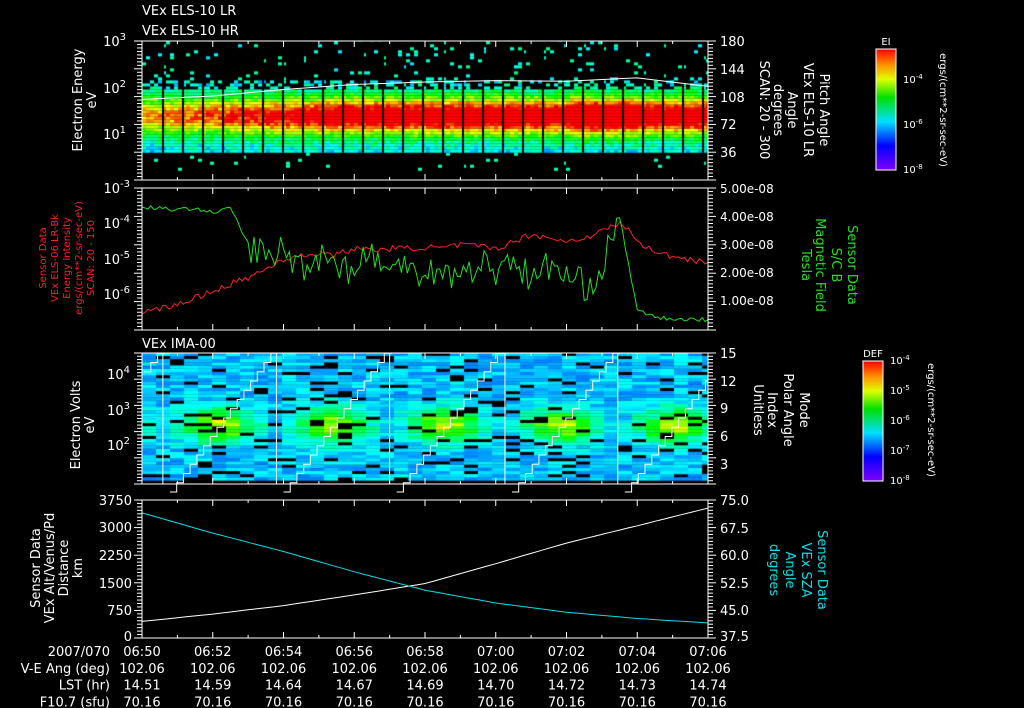 Image resolution: width=1024 pixels, height=708 pixels. Describe the element at coordinates (707, 652) in the screenshot. I see `time-axis-value: 07:06` at that location.